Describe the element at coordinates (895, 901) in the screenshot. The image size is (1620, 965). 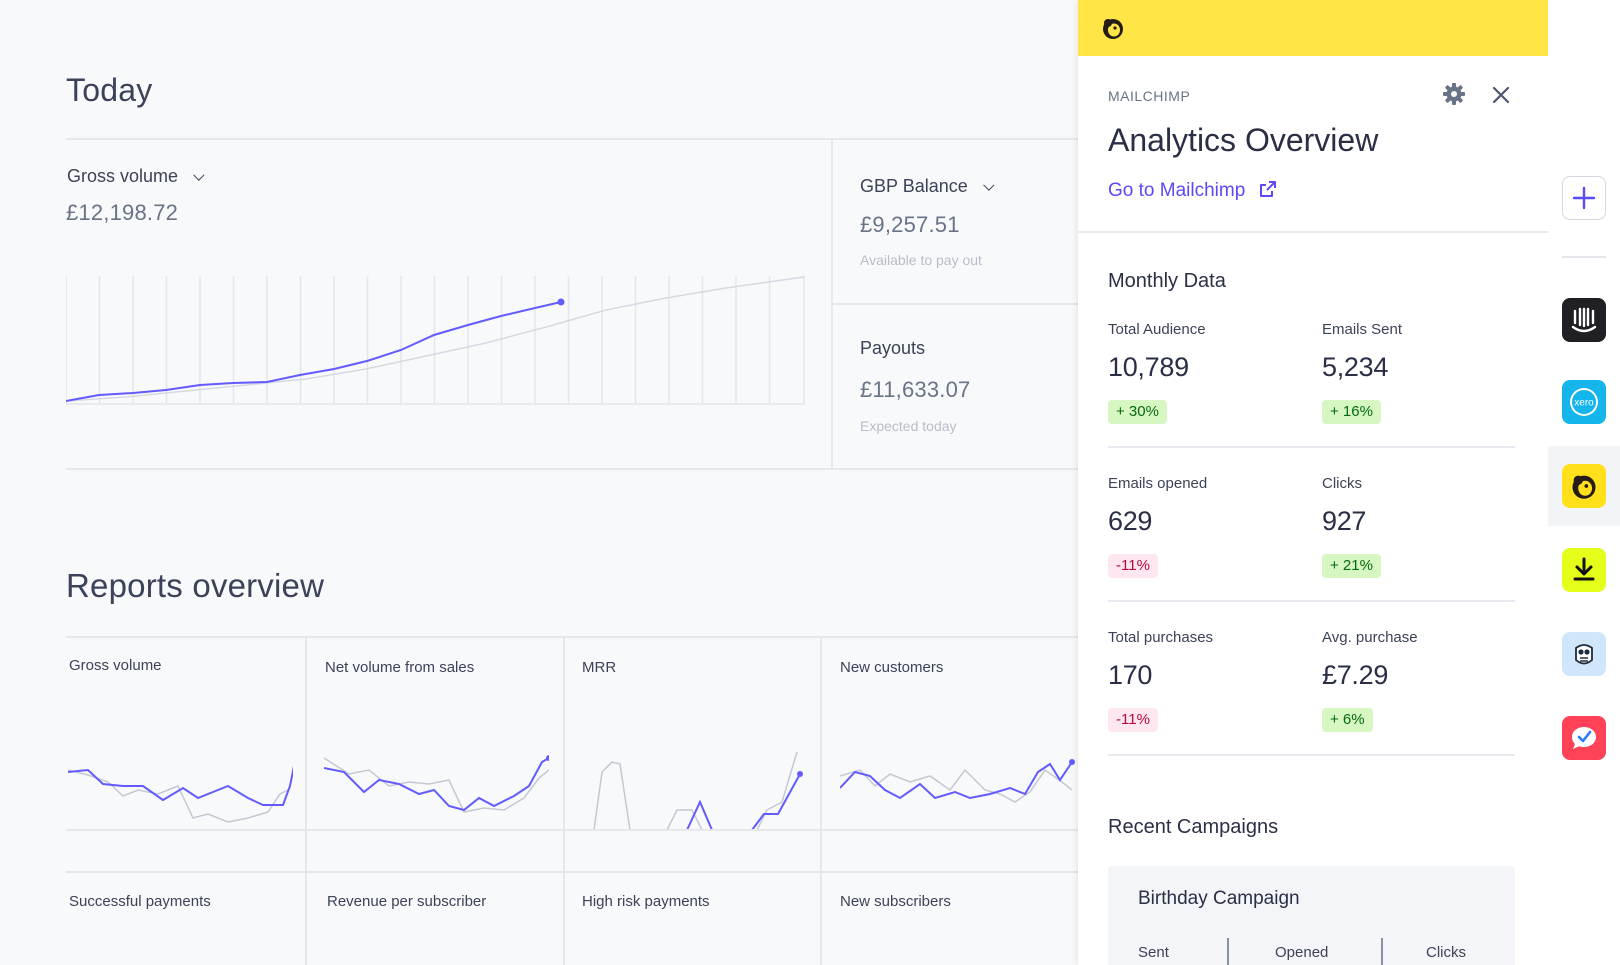
I see `tile-new-subscribers: New subscribers` at that location.